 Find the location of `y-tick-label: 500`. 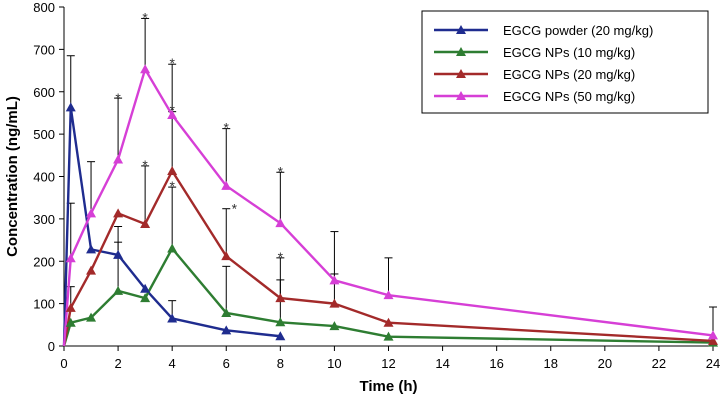

y-tick-label: 500 is located at coordinates (44, 134).